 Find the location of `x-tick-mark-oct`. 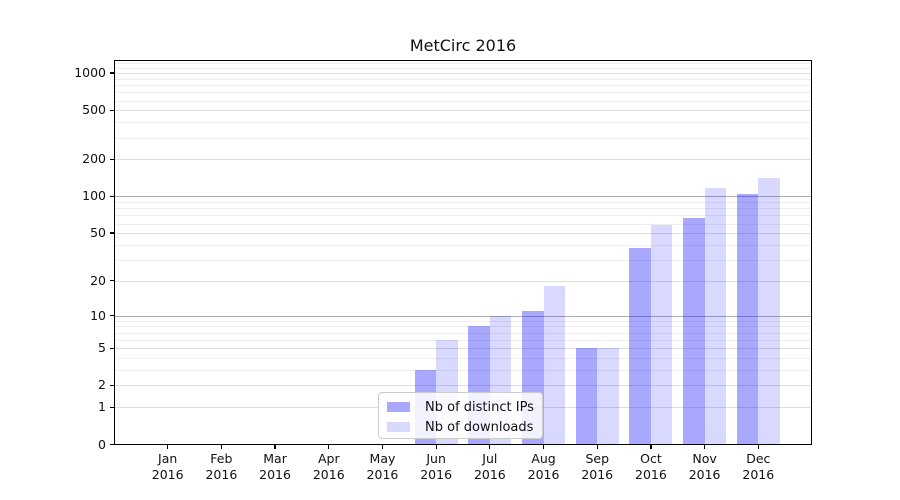

x-tick-mark-oct is located at coordinates (651, 447).